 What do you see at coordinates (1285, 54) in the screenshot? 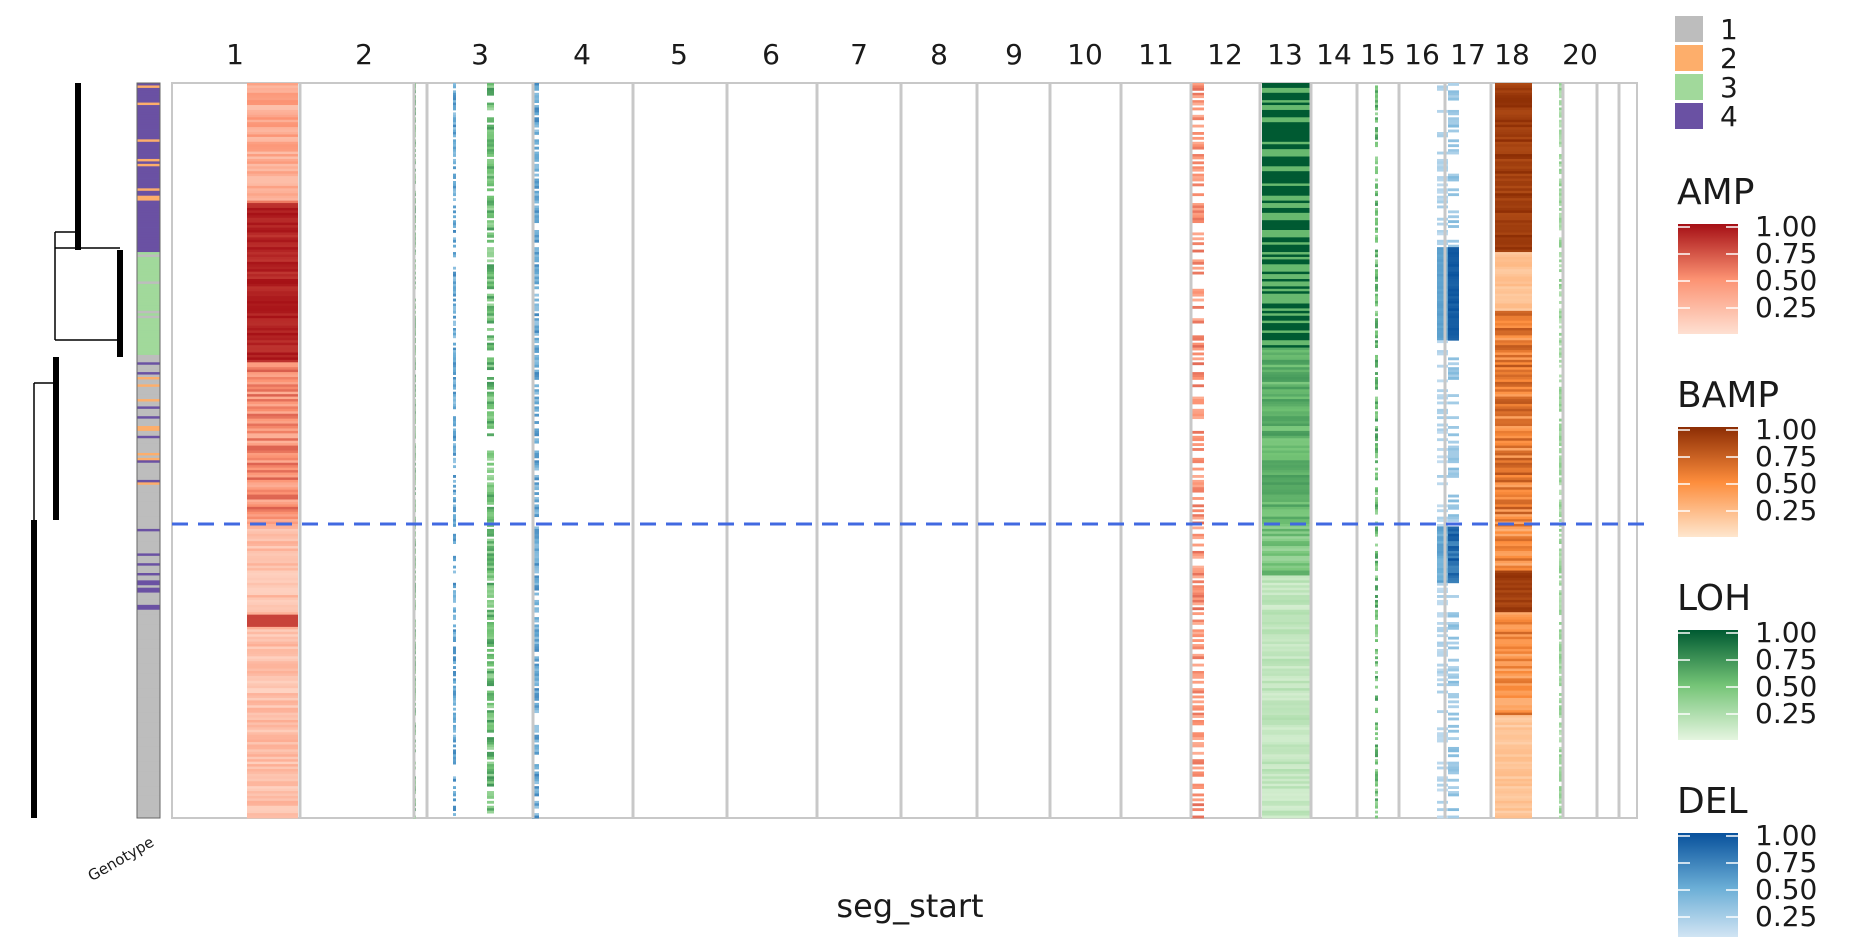
I see `chromosome-label-13: 13` at bounding box center [1285, 54].